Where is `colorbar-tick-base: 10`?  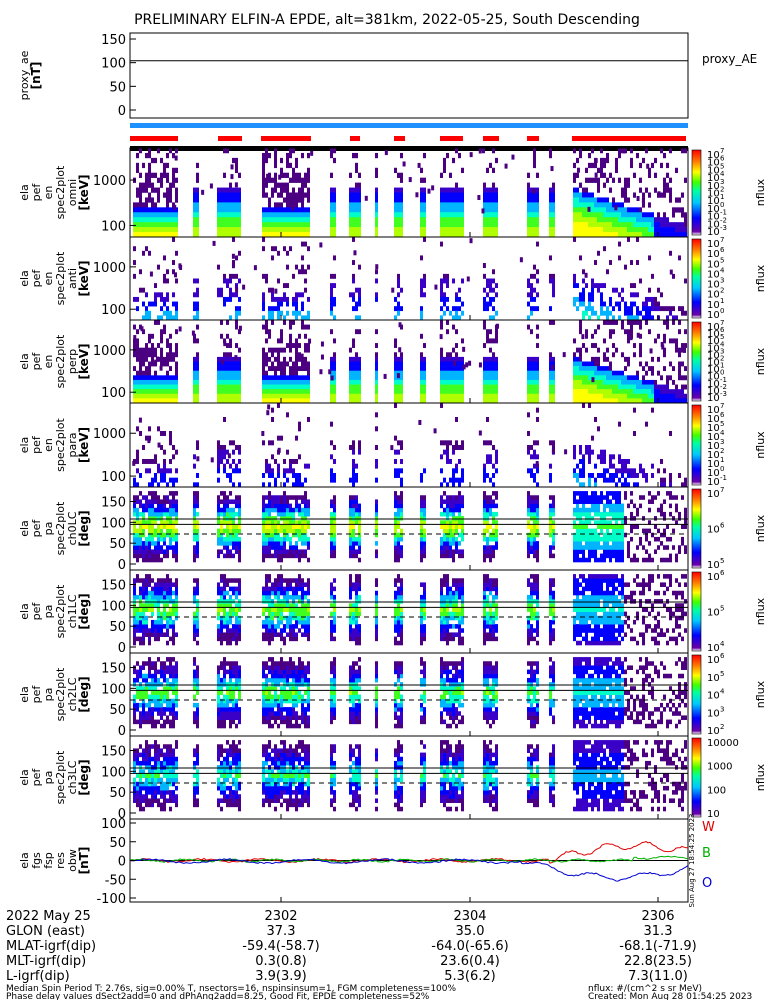 colorbar-tick-base: 10 is located at coordinates (713, 201).